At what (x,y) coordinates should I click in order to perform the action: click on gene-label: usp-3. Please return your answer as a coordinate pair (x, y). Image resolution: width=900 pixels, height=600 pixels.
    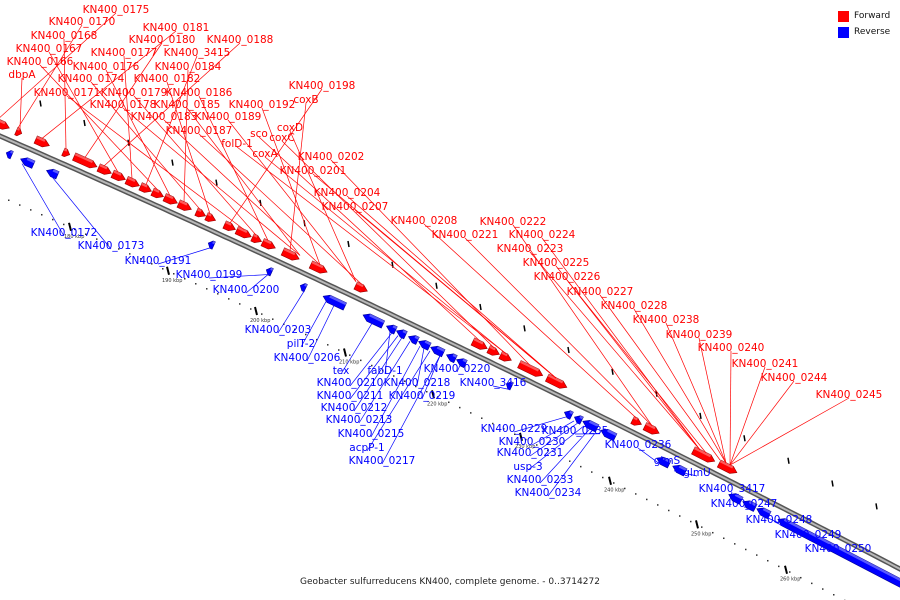
    Looking at the image, I should click on (527, 467).